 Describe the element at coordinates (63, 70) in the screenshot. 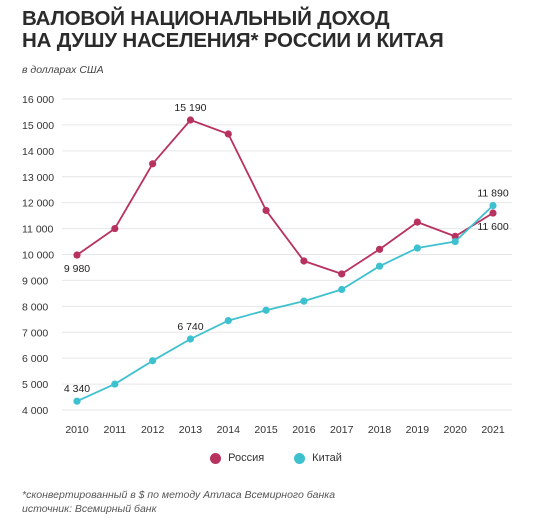

I see `unit-label: в долларах США` at that location.